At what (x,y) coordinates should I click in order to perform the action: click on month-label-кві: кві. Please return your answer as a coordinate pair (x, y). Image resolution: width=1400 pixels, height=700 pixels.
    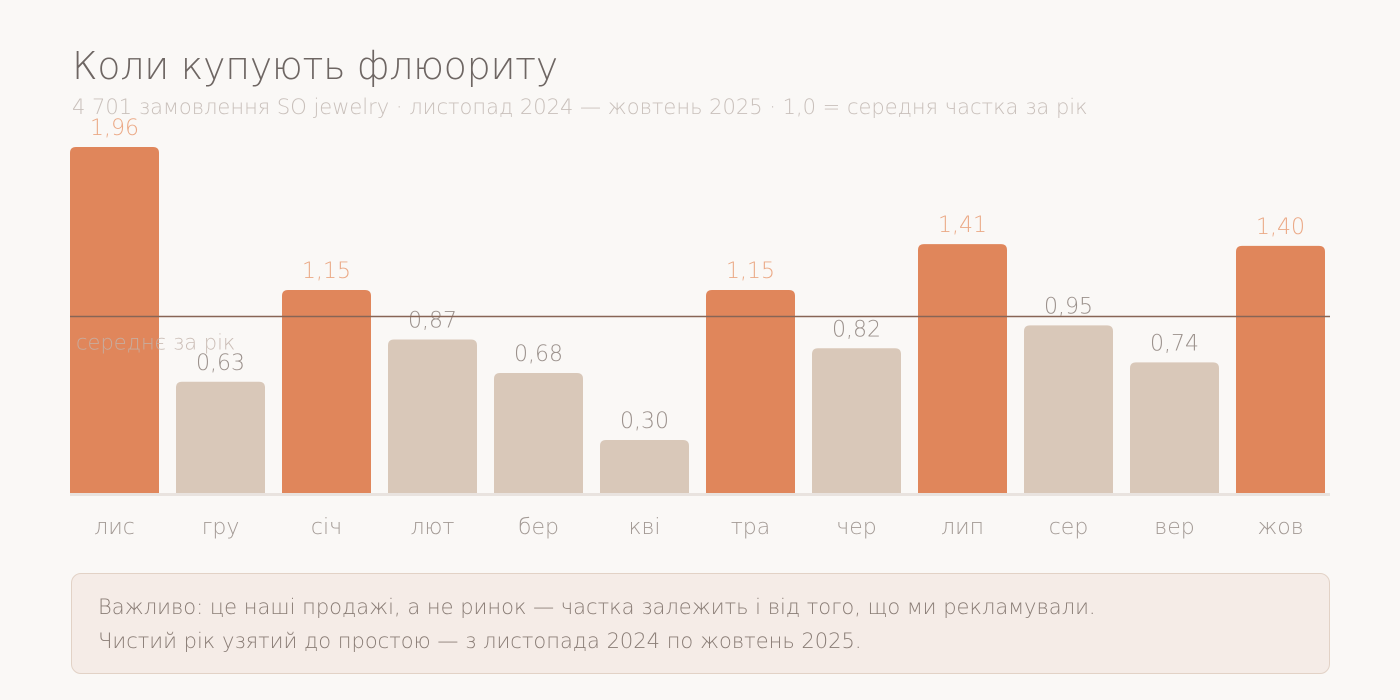
    Looking at the image, I should click on (644, 527).